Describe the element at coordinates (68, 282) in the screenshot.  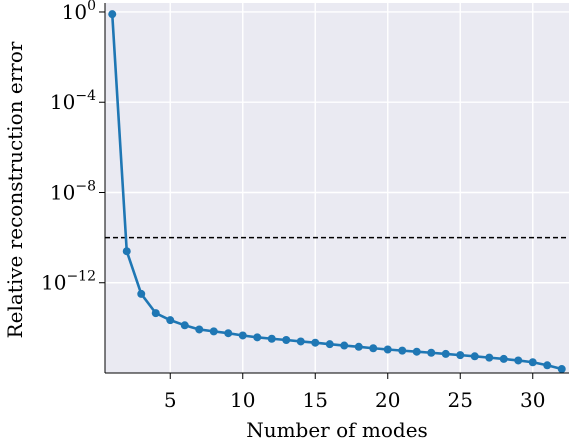
I see `y-tick-label: 10⁻¹²` at that location.